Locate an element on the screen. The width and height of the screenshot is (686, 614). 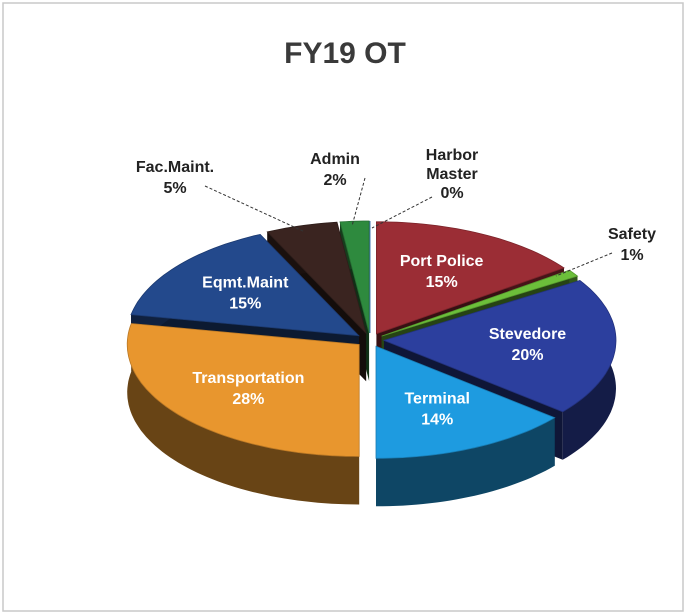
slice-label: Fac.Maint. is located at coordinates (175, 167).